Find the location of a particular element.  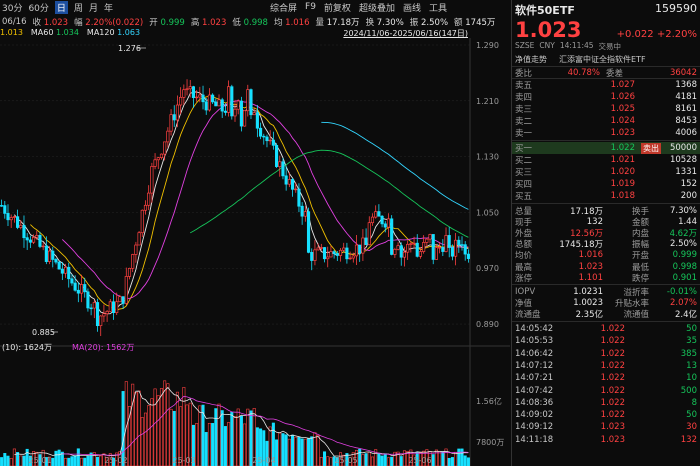

open-label: 开 is located at coordinates (153, 23).